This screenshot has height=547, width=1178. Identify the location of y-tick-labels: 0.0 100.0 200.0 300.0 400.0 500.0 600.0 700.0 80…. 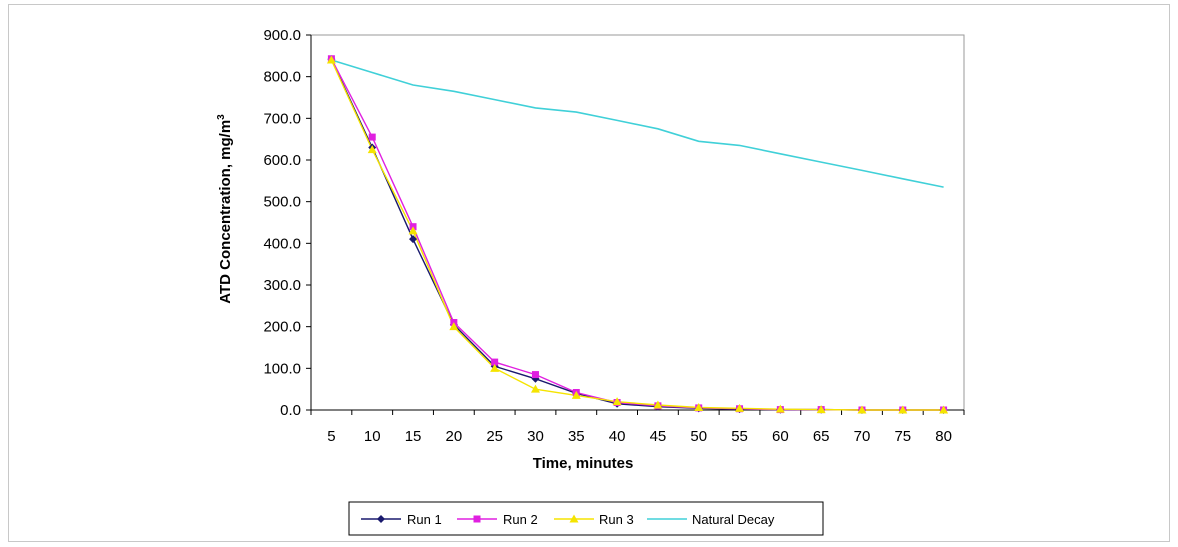
(282, 223).